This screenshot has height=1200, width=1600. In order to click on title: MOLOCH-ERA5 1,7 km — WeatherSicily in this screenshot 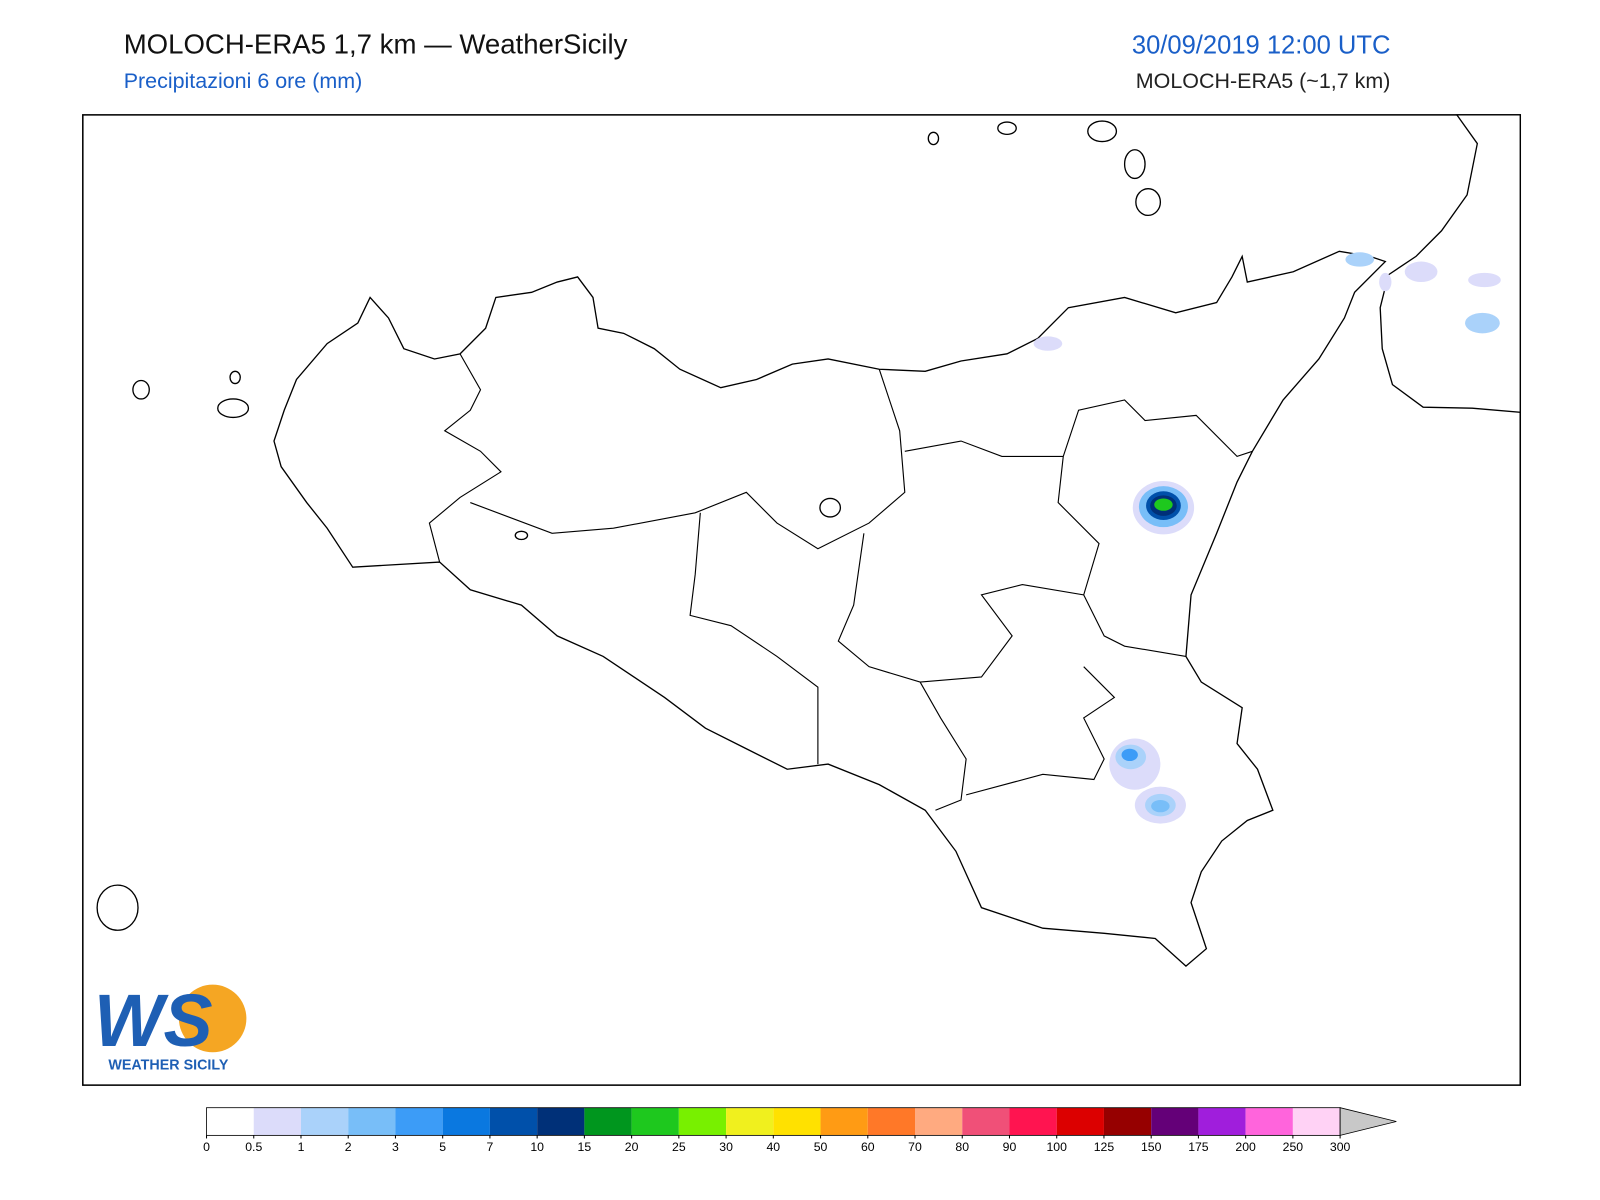, I will do `click(376, 43)`.